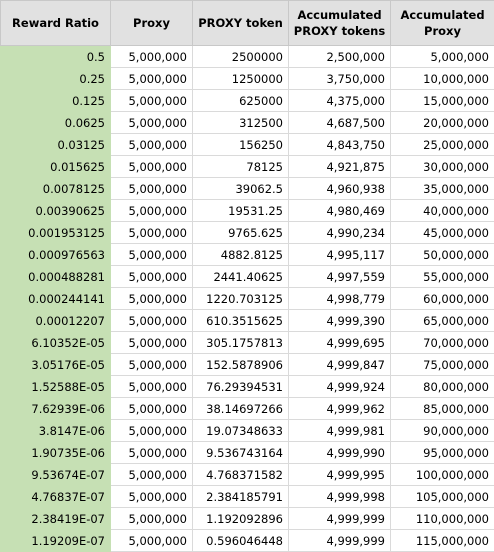 This screenshot has width=494, height=552. Describe the element at coordinates (241, 497) in the screenshot. I see `cell-proxy-token: 2.384185791` at that location.